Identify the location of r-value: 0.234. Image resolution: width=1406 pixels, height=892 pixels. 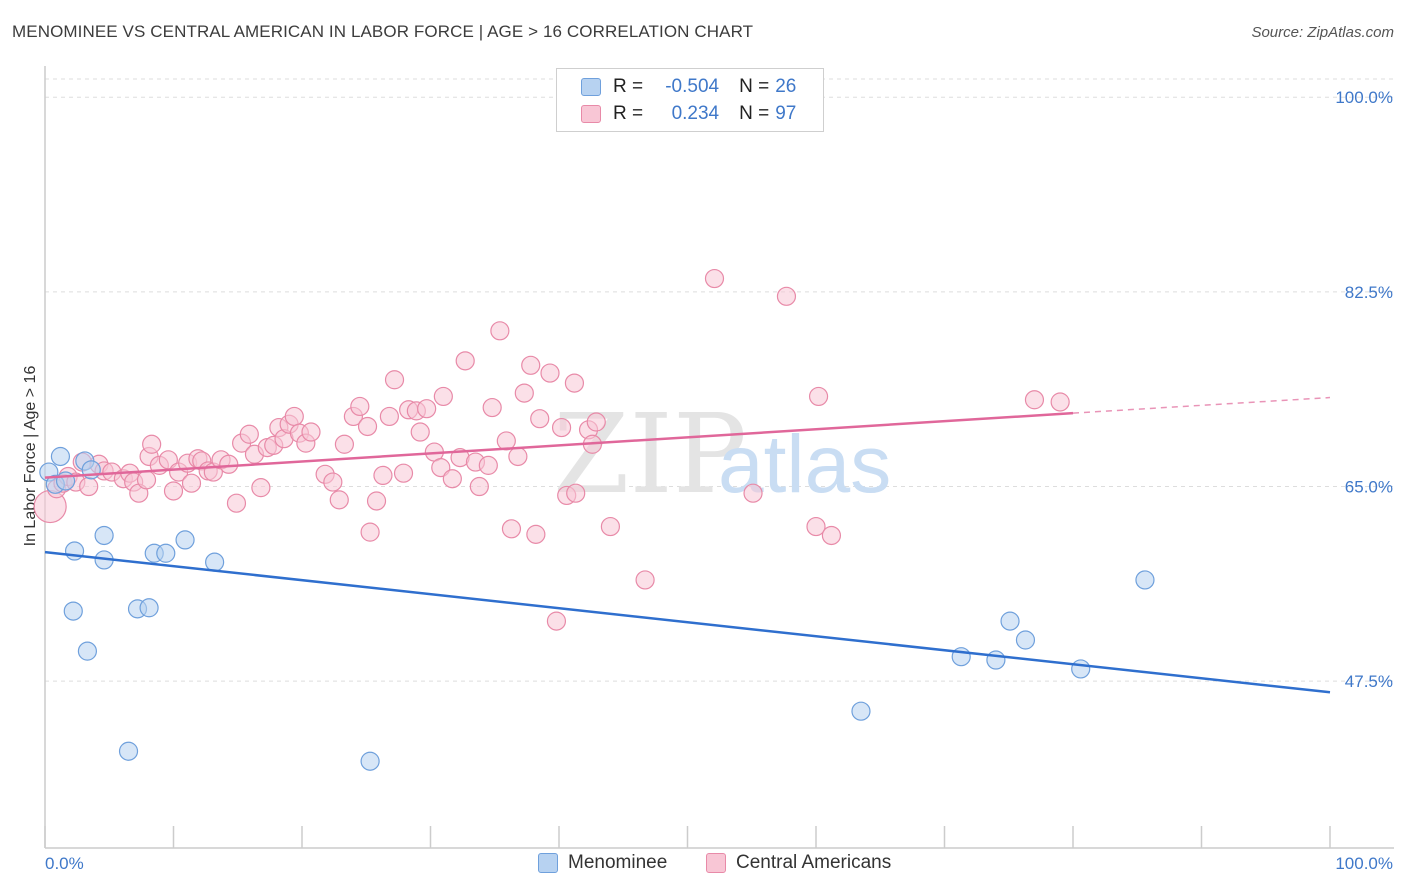
(695, 113).